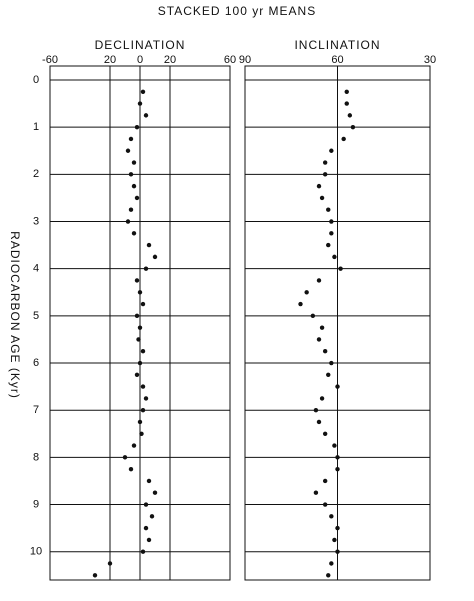 The height and width of the screenshot is (601, 474). I want to click on y-axis-label: RADIOCARBON AGE (Kyr), so click(15, 315).